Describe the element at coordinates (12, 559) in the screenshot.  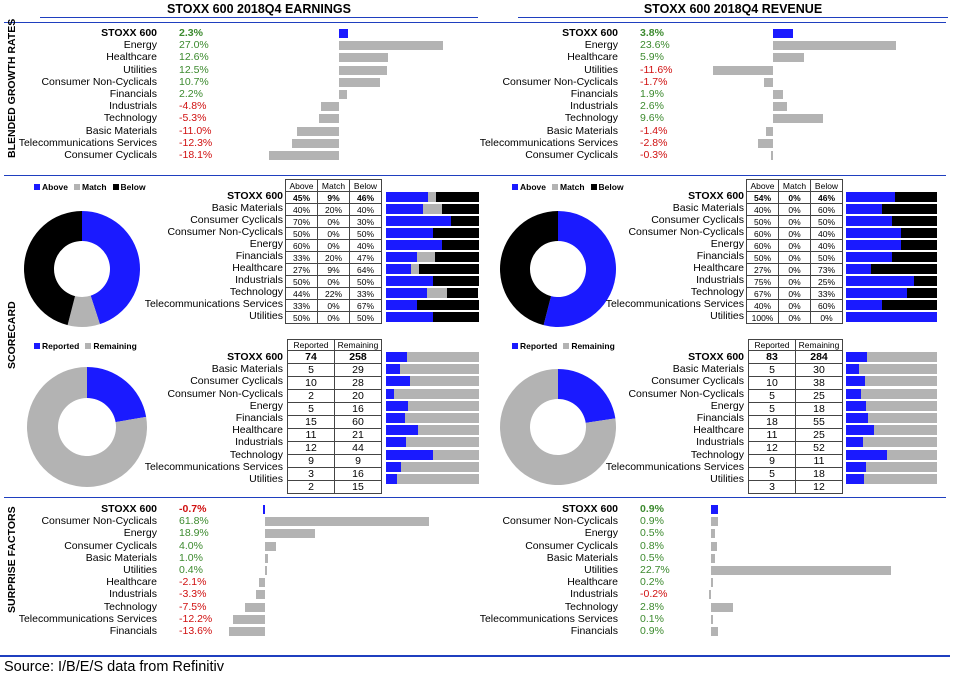
I see `side-label-surprise: SURPRISE FACTORS` at that location.